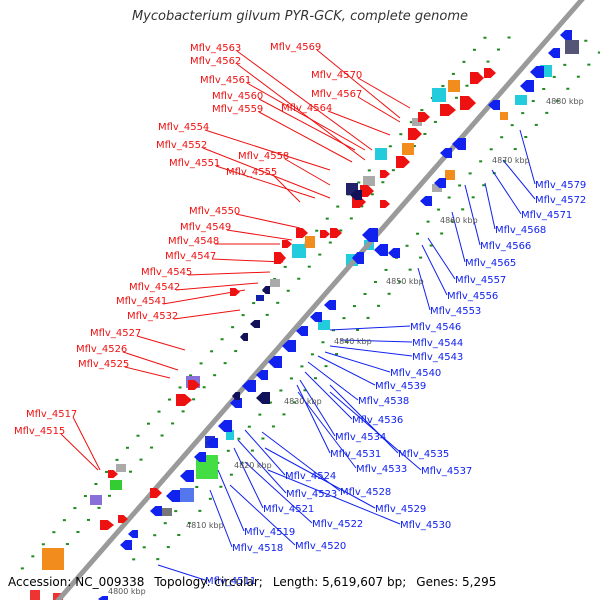  Describe the element at coordinates (520, 230) in the screenshot. I see `gene-label: Mflv_4568` at that location.